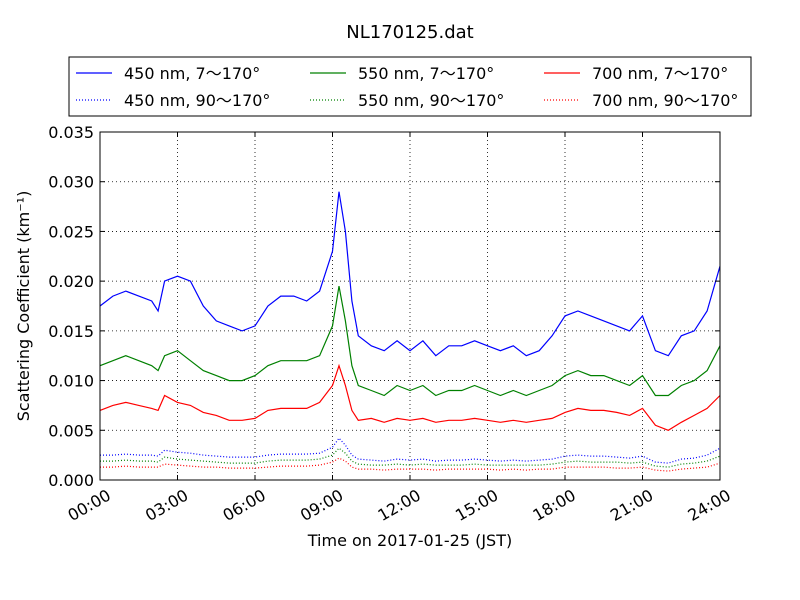  What do you see at coordinates (665, 100) in the screenshot?
I see `legend-label: 700 nm, 90～170°` at bounding box center [665, 100].